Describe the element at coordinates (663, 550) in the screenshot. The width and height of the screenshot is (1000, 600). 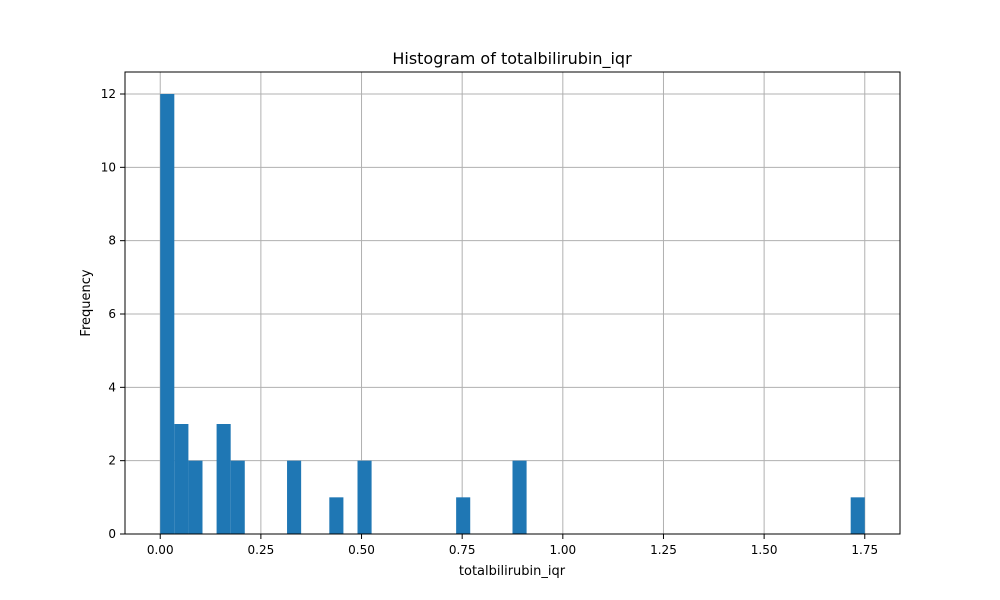
I see `x-tick-label: 1.25` at that location.